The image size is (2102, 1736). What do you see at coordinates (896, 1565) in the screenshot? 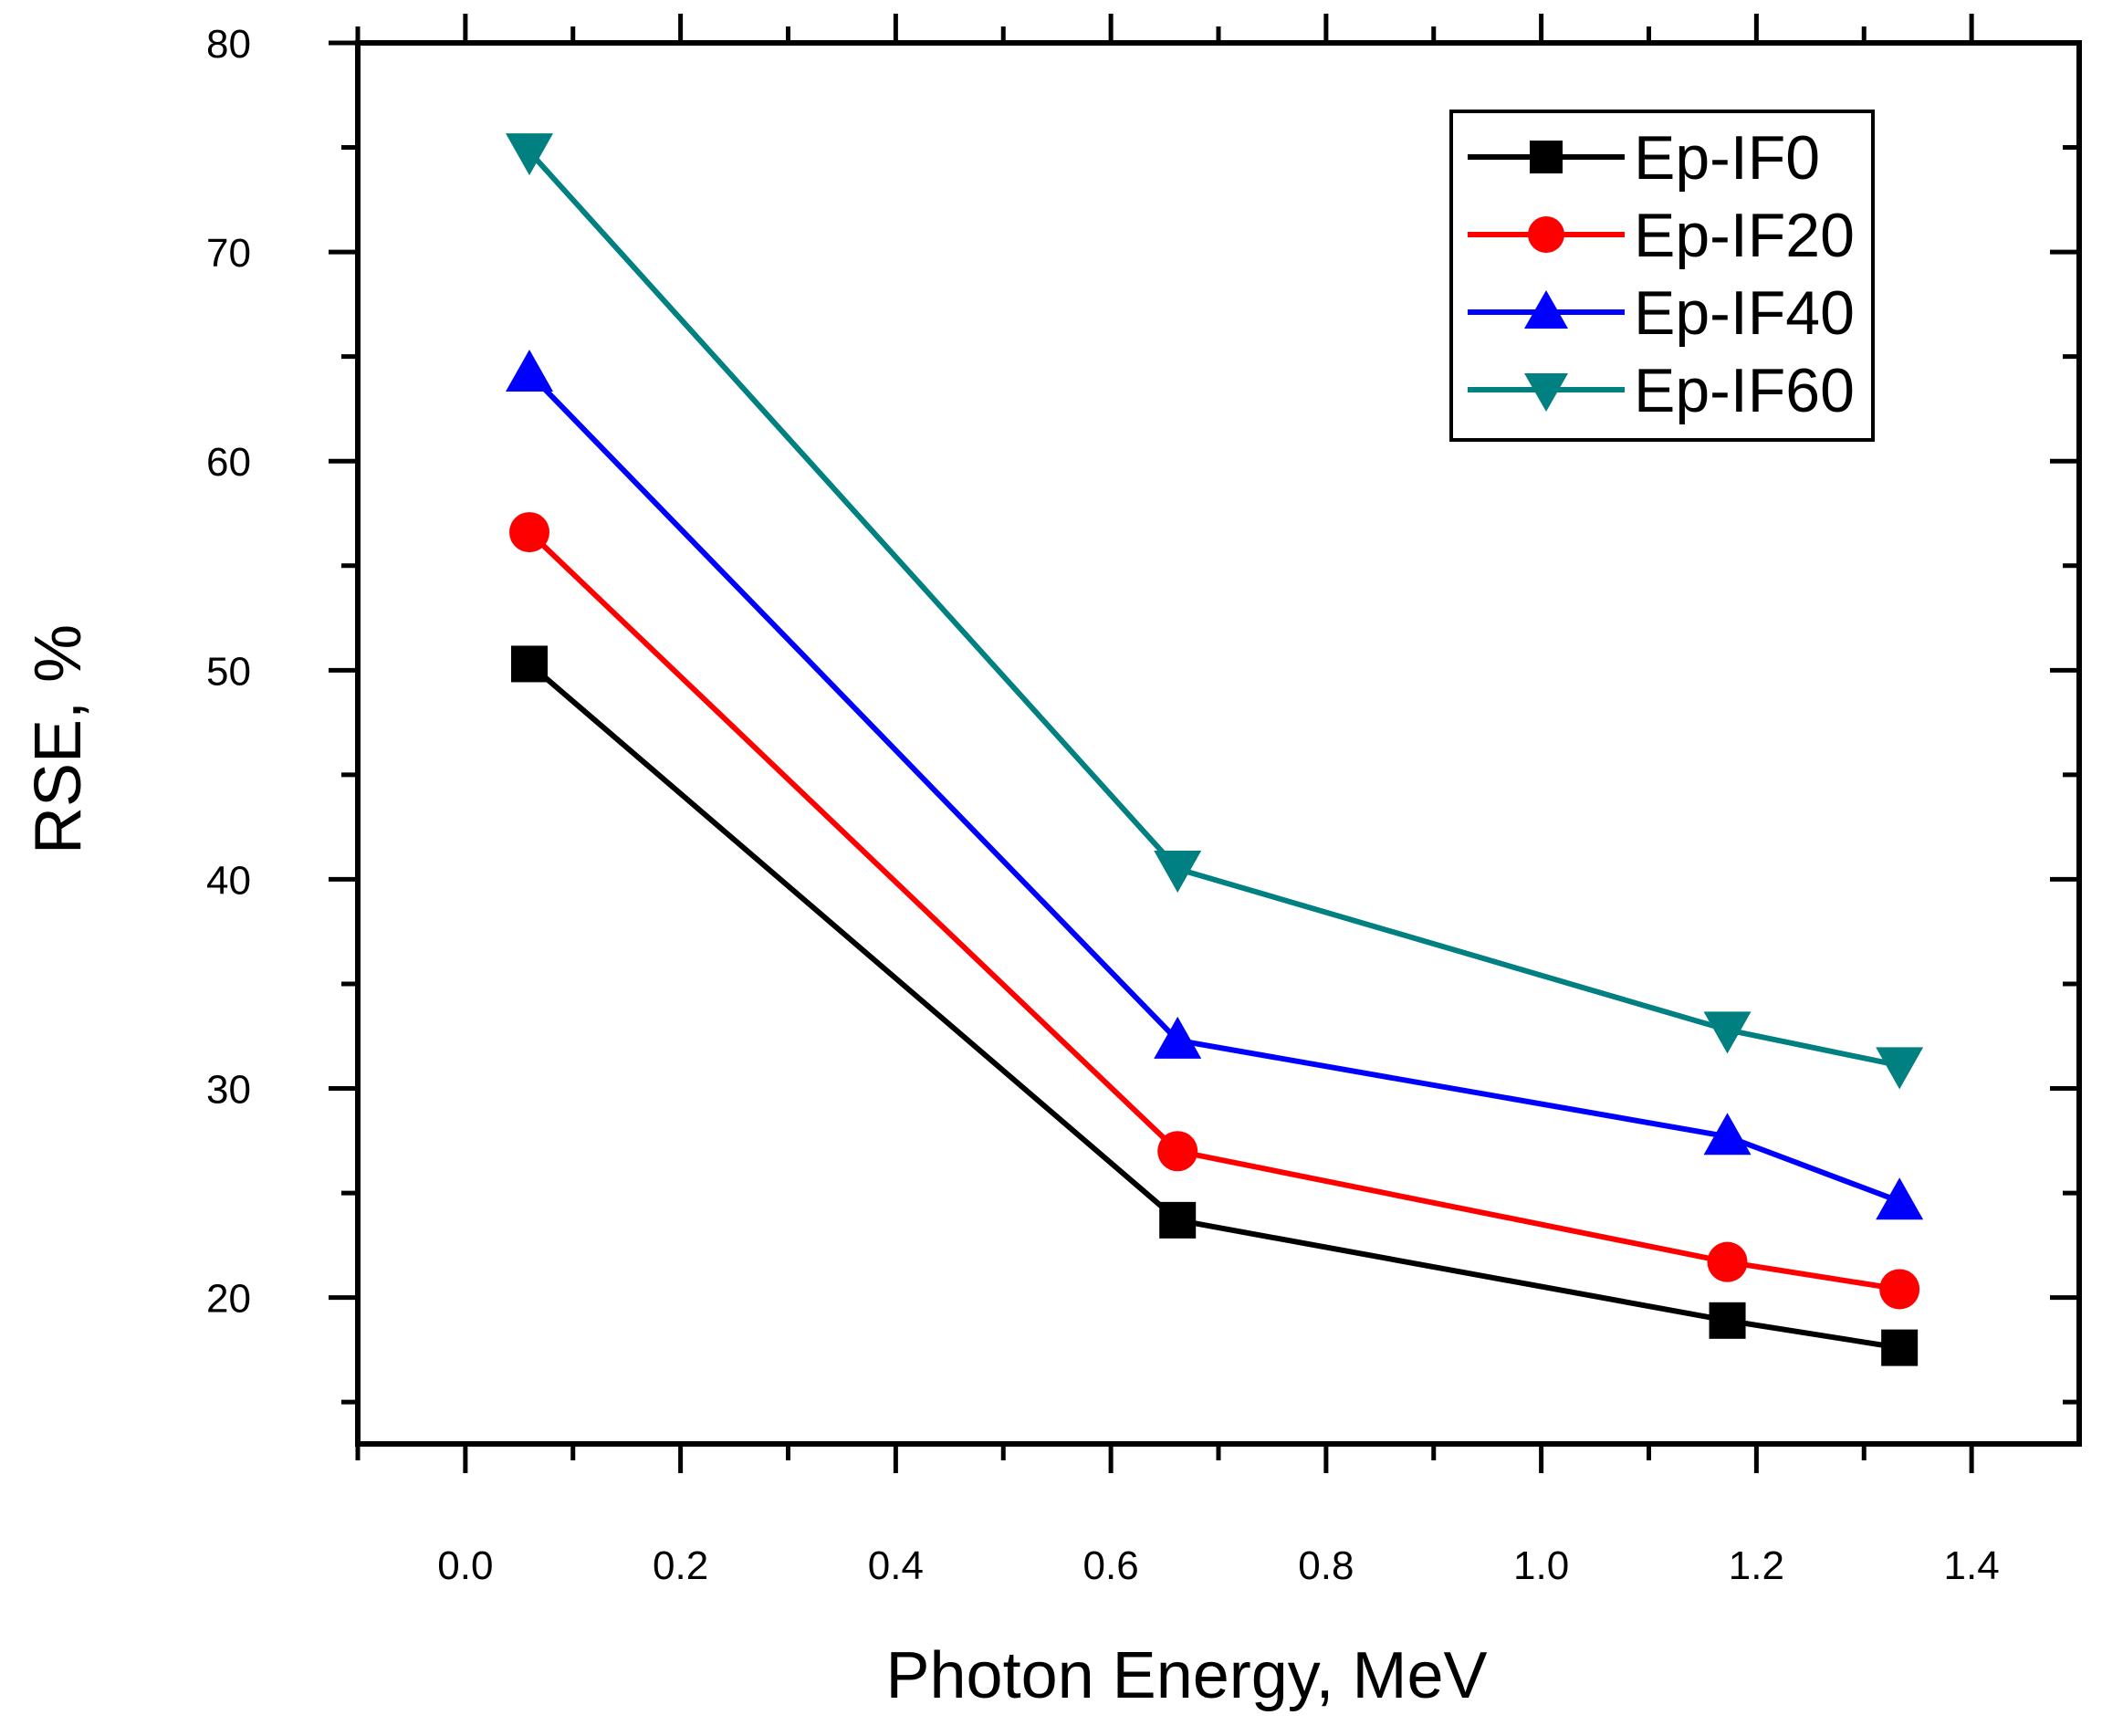
I see `x-tick-label: 0.4` at bounding box center [896, 1565].